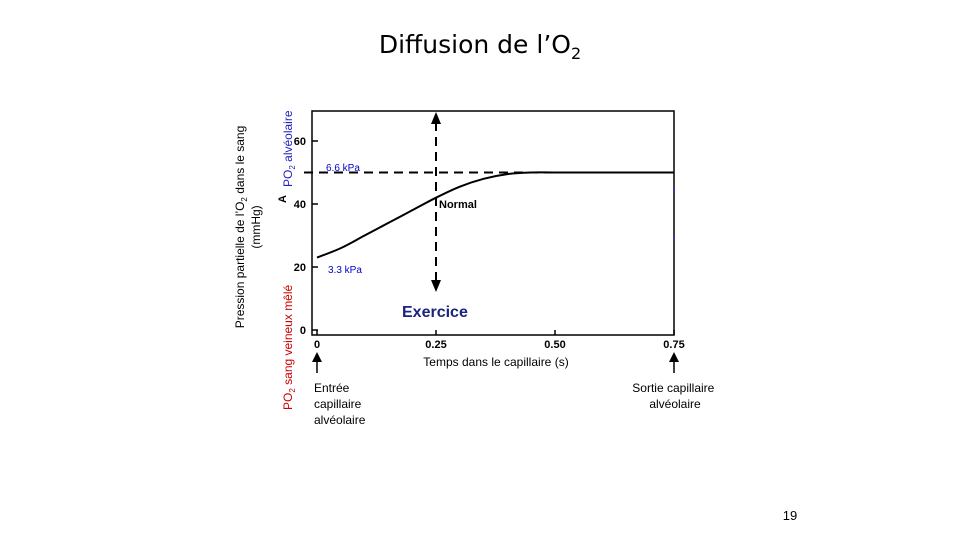 The height and width of the screenshot is (540, 960). What do you see at coordinates (345, 270) in the screenshot?
I see `venous-kpa-label: 3.3 kPa` at bounding box center [345, 270].